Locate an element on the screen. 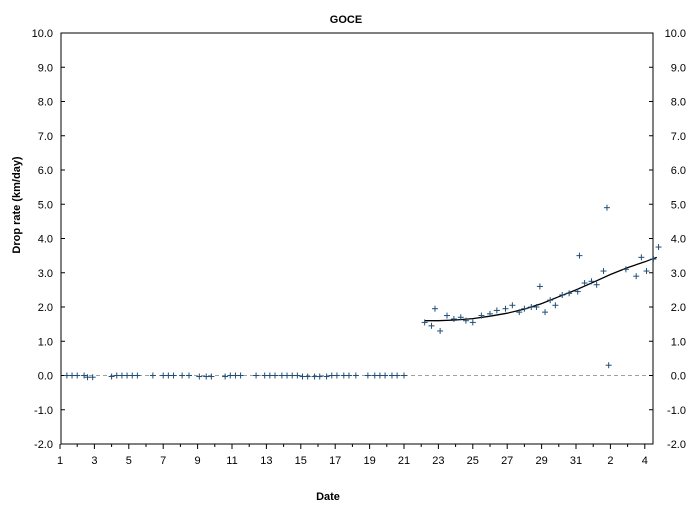 The width and height of the screenshot is (694, 521). x-tick-label: 17 is located at coordinates (335, 461).